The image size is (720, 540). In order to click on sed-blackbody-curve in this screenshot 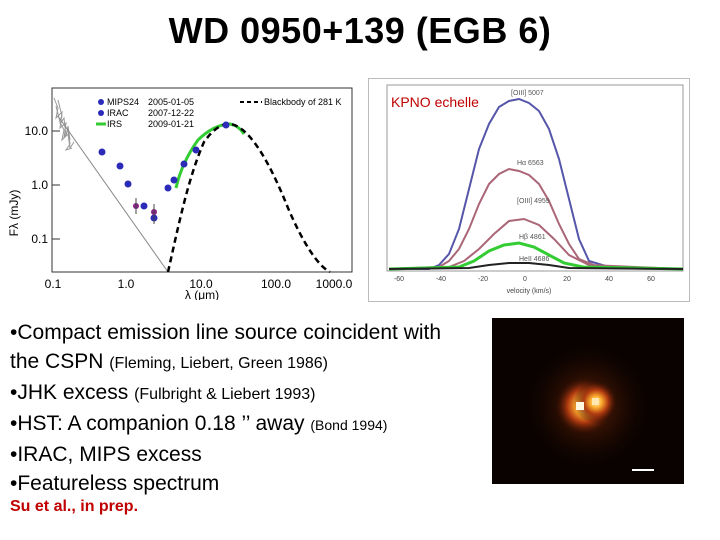, I will do `click(248, 198)`.